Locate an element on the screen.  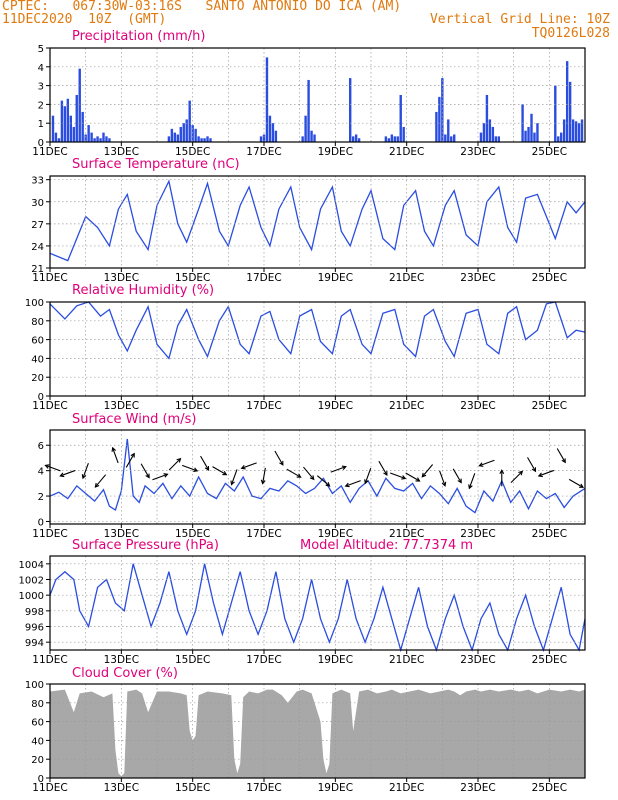
y-tick-label: 27 is located at coordinates (37, 225).